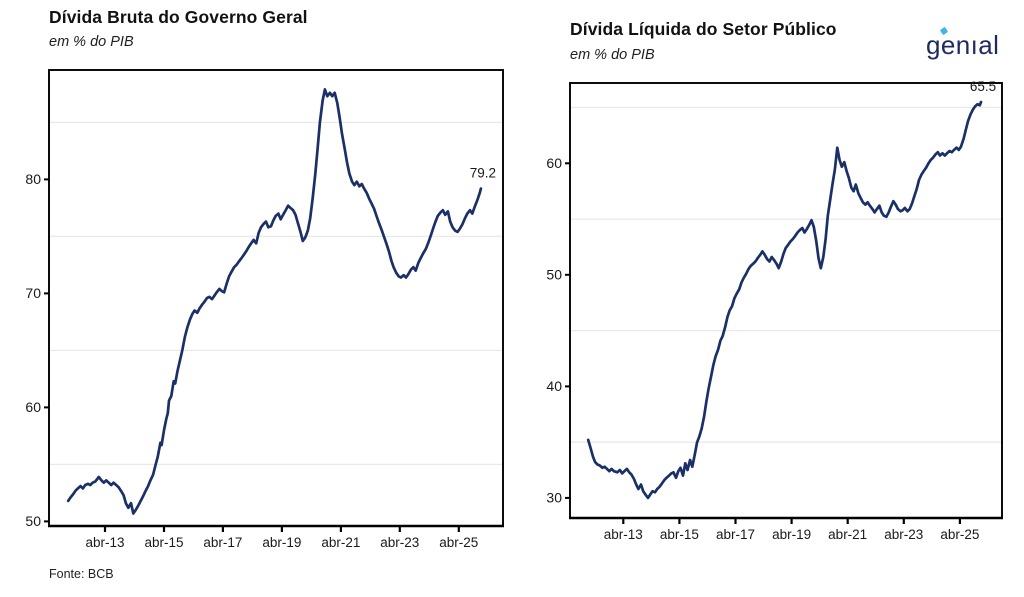 Image resolution: width=1024 pixels, height=597 pixels. What do you see at coordinates (33, 293) in the screenshot?
I see `y-axis-label: 70` at bounding box center [33, 293].